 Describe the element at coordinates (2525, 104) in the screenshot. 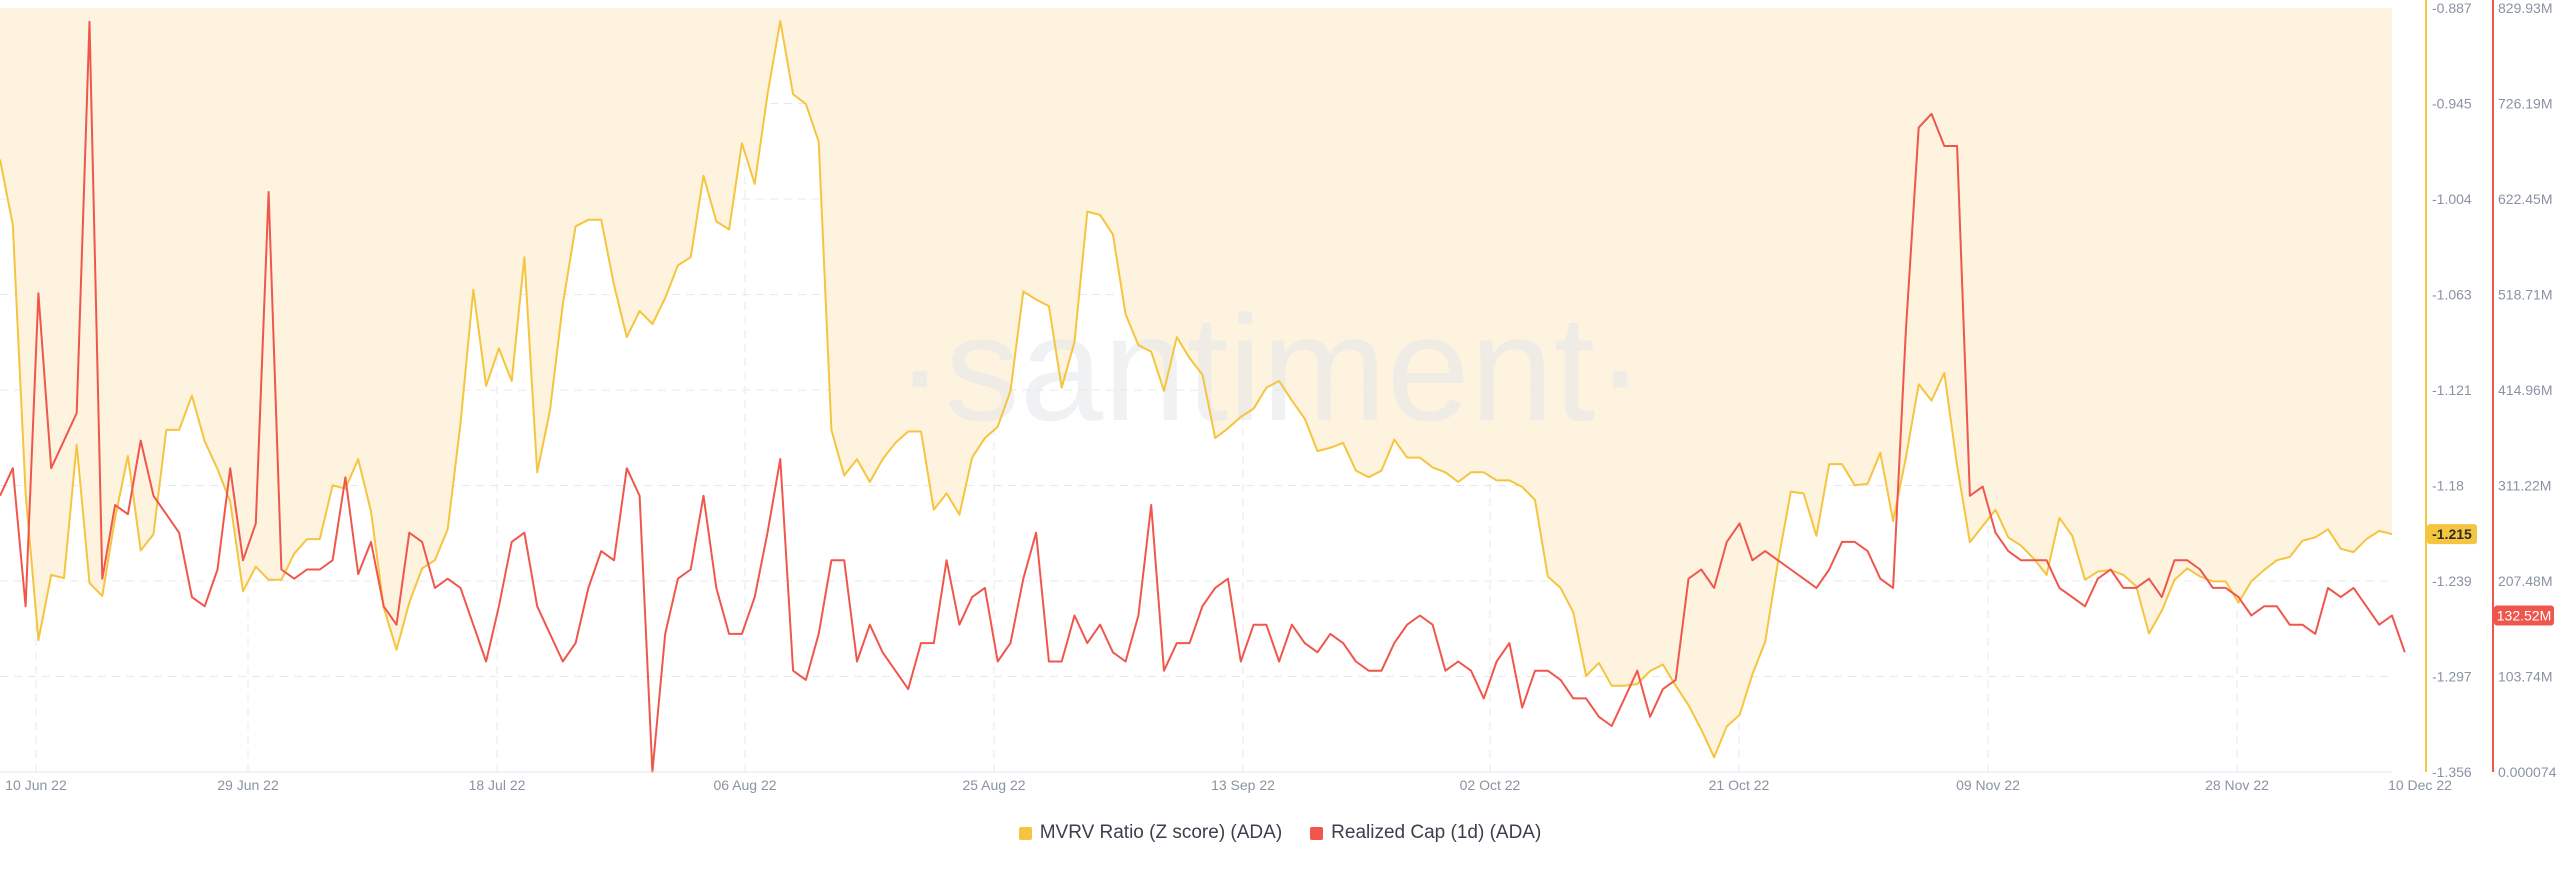

I see `y-right-tick-label: 726.19M` at that location.